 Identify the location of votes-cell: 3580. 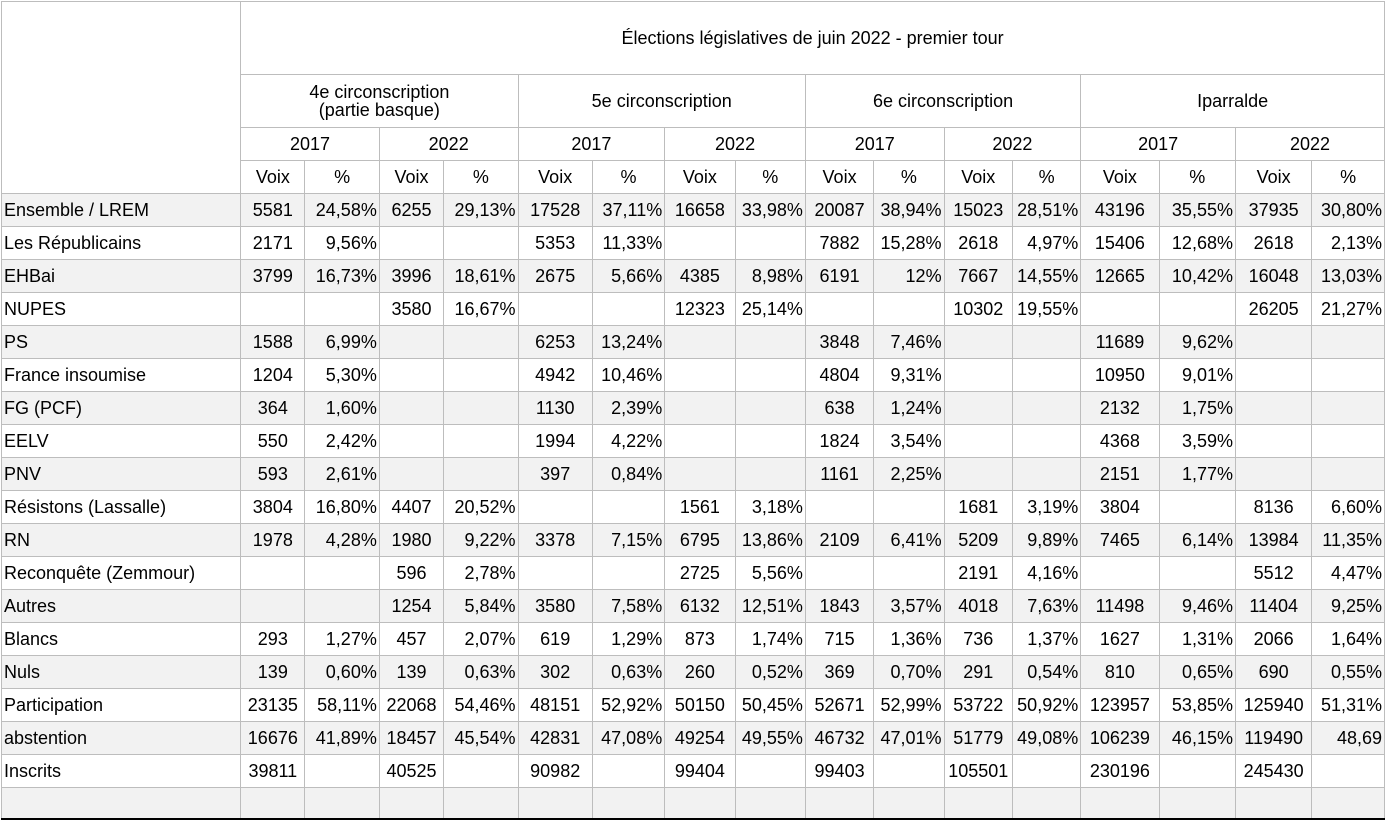
(411, 309).